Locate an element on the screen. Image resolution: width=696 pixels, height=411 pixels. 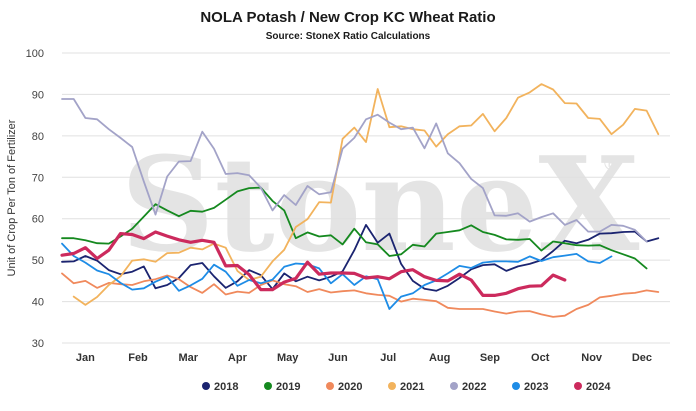
chart-title: NOLA Potash / New Crop KC Wheat Ratio is located at coordinates (347, 17).